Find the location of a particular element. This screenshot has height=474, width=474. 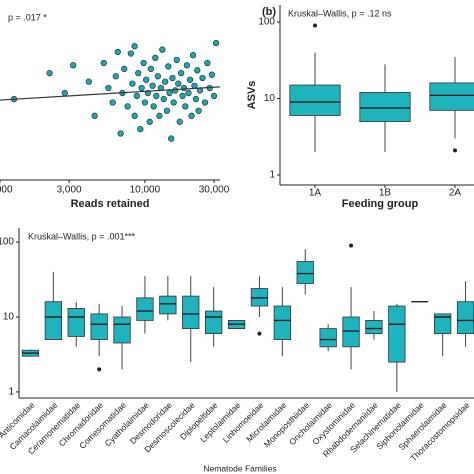

x-axis-label: Reads retained is located at coordinates (110, 204).